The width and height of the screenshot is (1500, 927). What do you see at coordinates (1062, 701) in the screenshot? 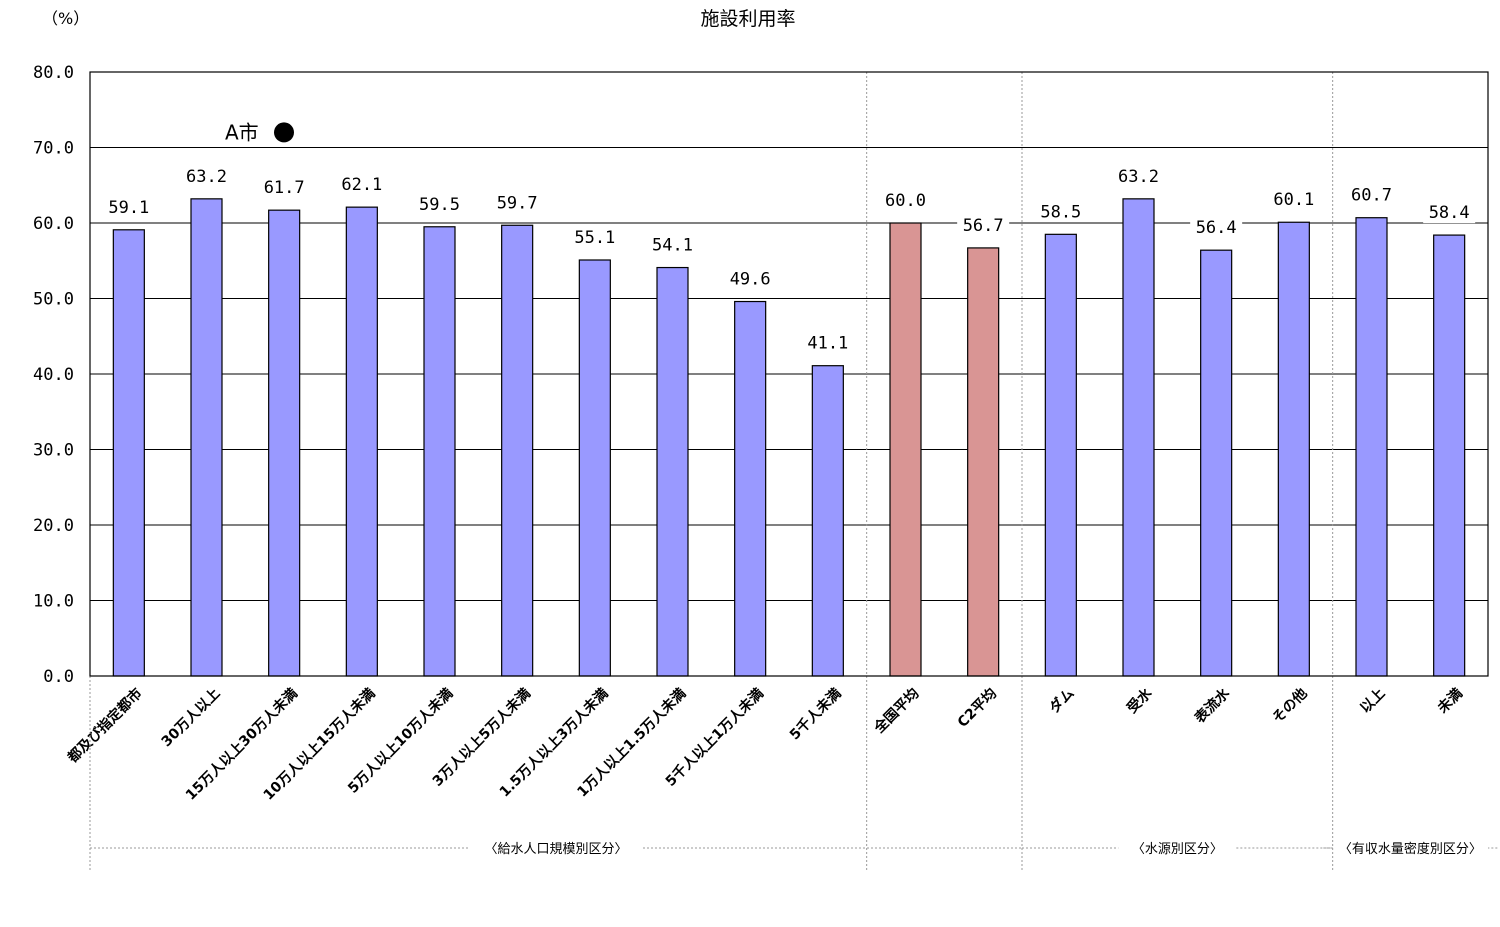
I see `category-label: ダム` at bounding box center [1062, 701].